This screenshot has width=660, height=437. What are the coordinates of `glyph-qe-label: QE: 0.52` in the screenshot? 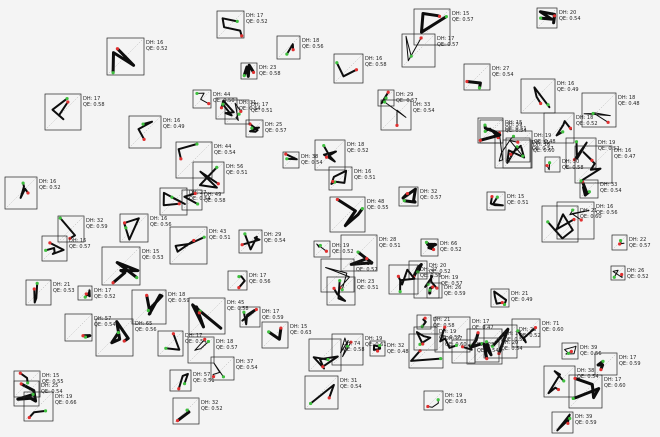 It's located at (343, 252).